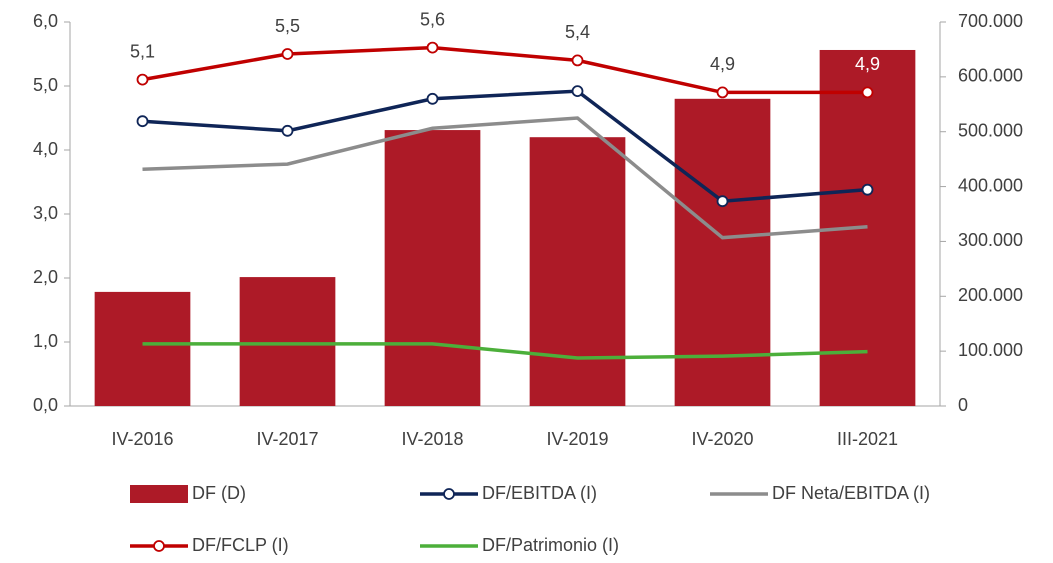 The image size is (1053, 563). I want to click on y-tick-label: 4,0, so click(45, 149).